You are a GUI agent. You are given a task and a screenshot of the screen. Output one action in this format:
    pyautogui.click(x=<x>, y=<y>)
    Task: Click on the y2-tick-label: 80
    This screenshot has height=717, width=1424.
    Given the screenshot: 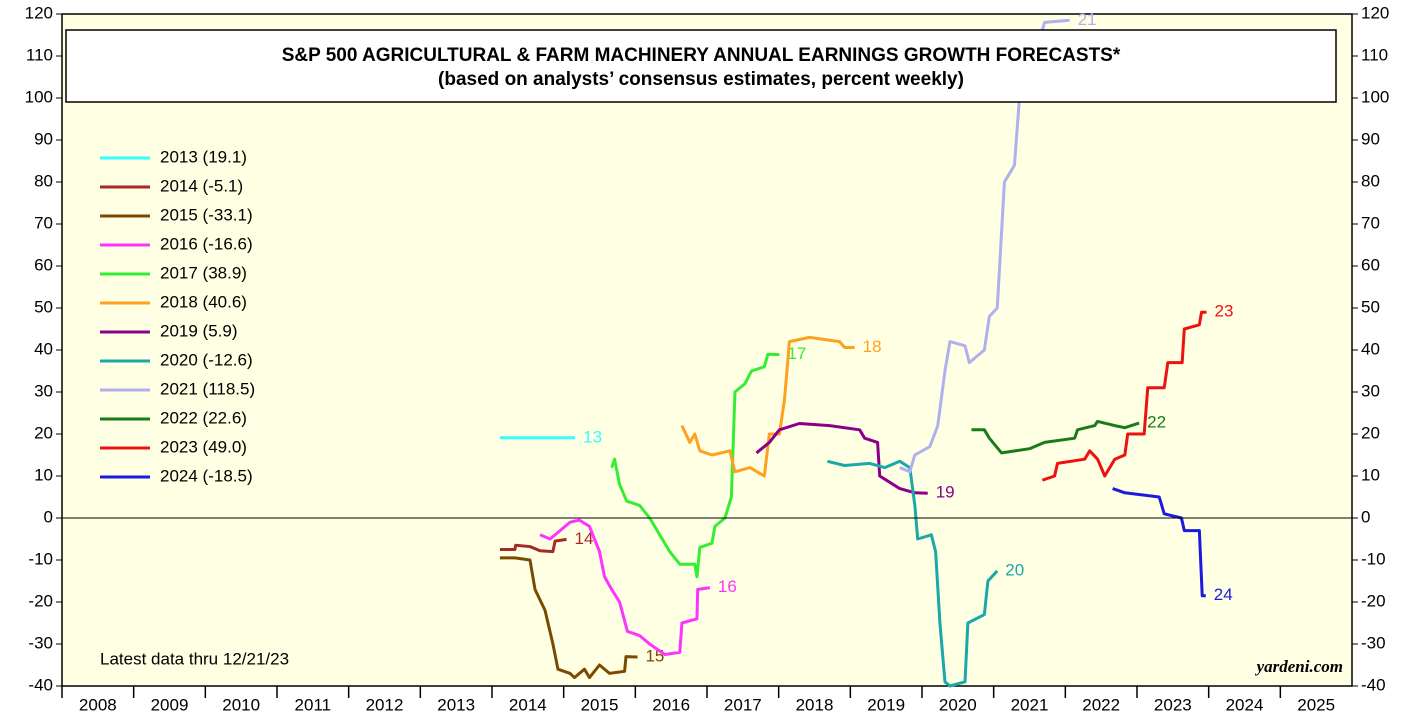 What is the action you would take?
    pyautogui.click(x=1370, y=180)
    